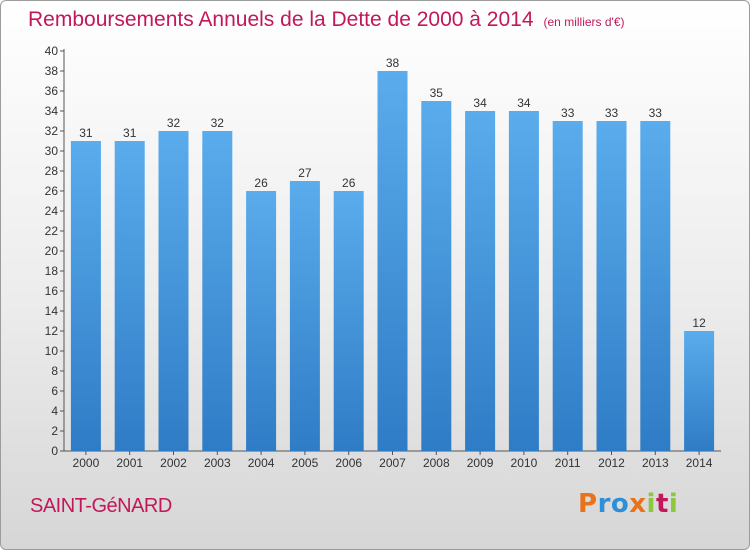 Image resolution: width=750 pixels, height=550 pixels. I want to click on x-tick-label: 2001, so click(129, 463).